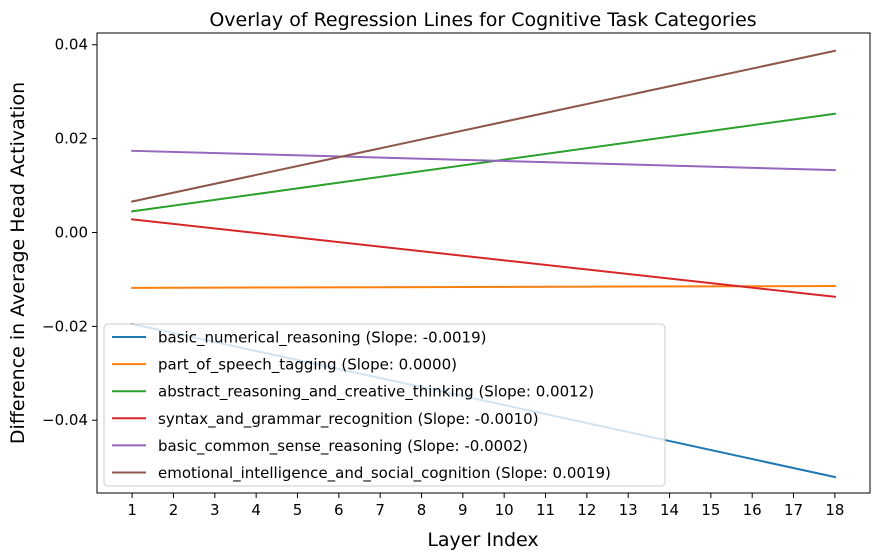 This screenshot has width=881, height=559. What do you see at coordinates (132, 510) in the screenshot?
I see `x-tick-label: 1` at bounding box center [132, 510].